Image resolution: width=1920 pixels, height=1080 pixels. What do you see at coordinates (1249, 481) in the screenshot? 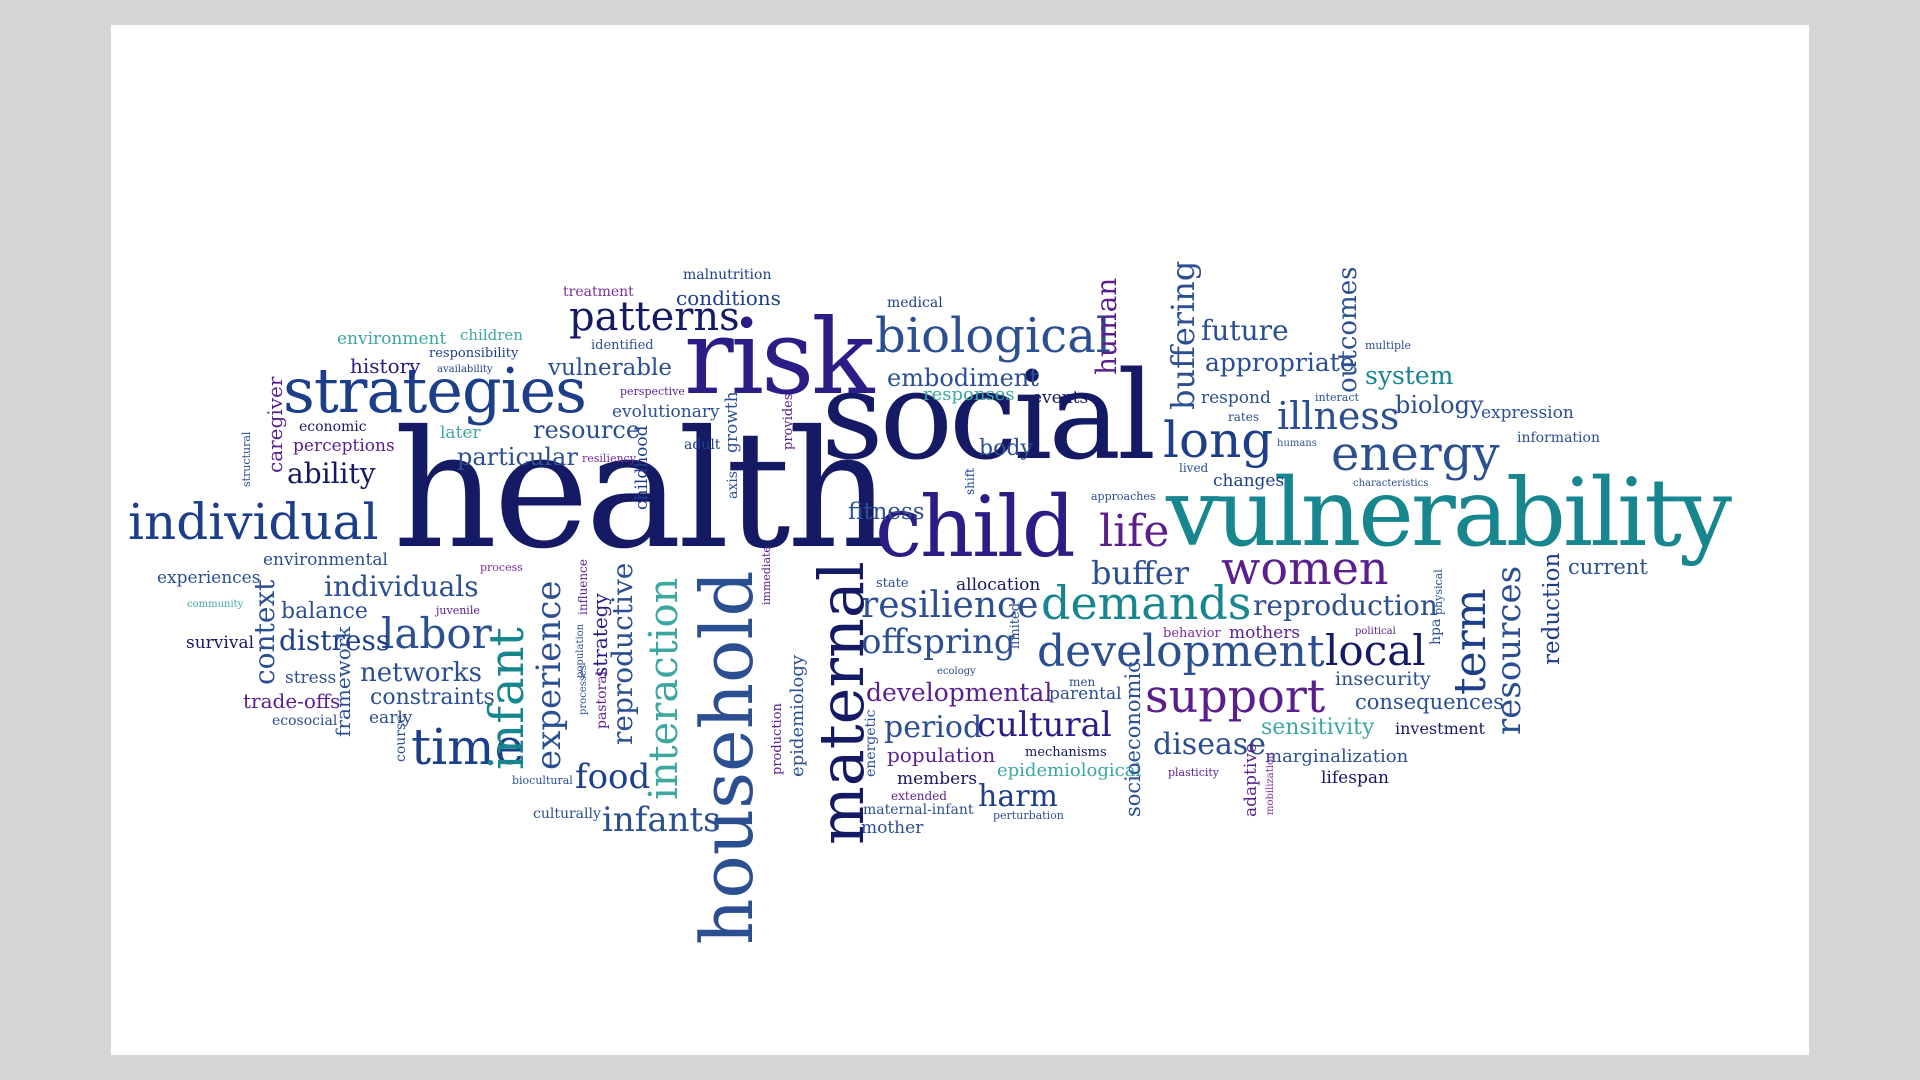
I see `word-changes: changes` at bounding box center [1249, 481].